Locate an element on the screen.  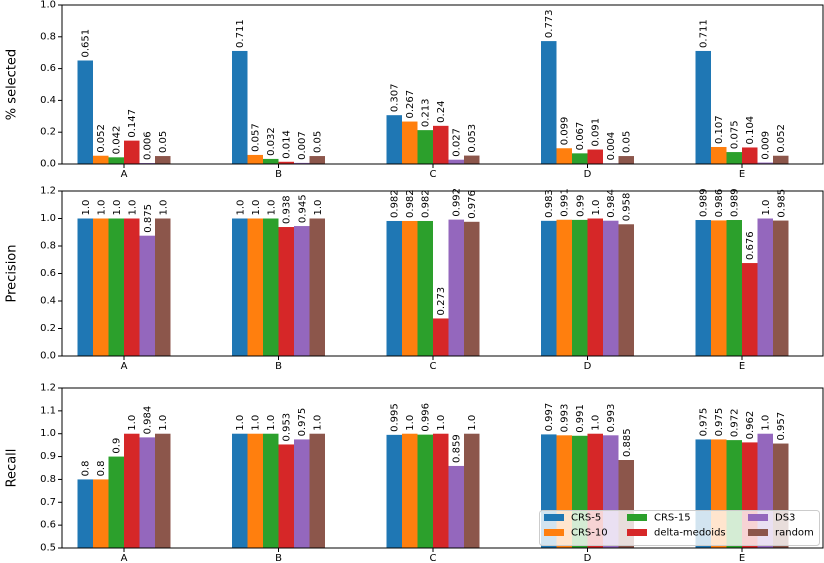
x-tick-label: D is located at coordinates (588, 558).